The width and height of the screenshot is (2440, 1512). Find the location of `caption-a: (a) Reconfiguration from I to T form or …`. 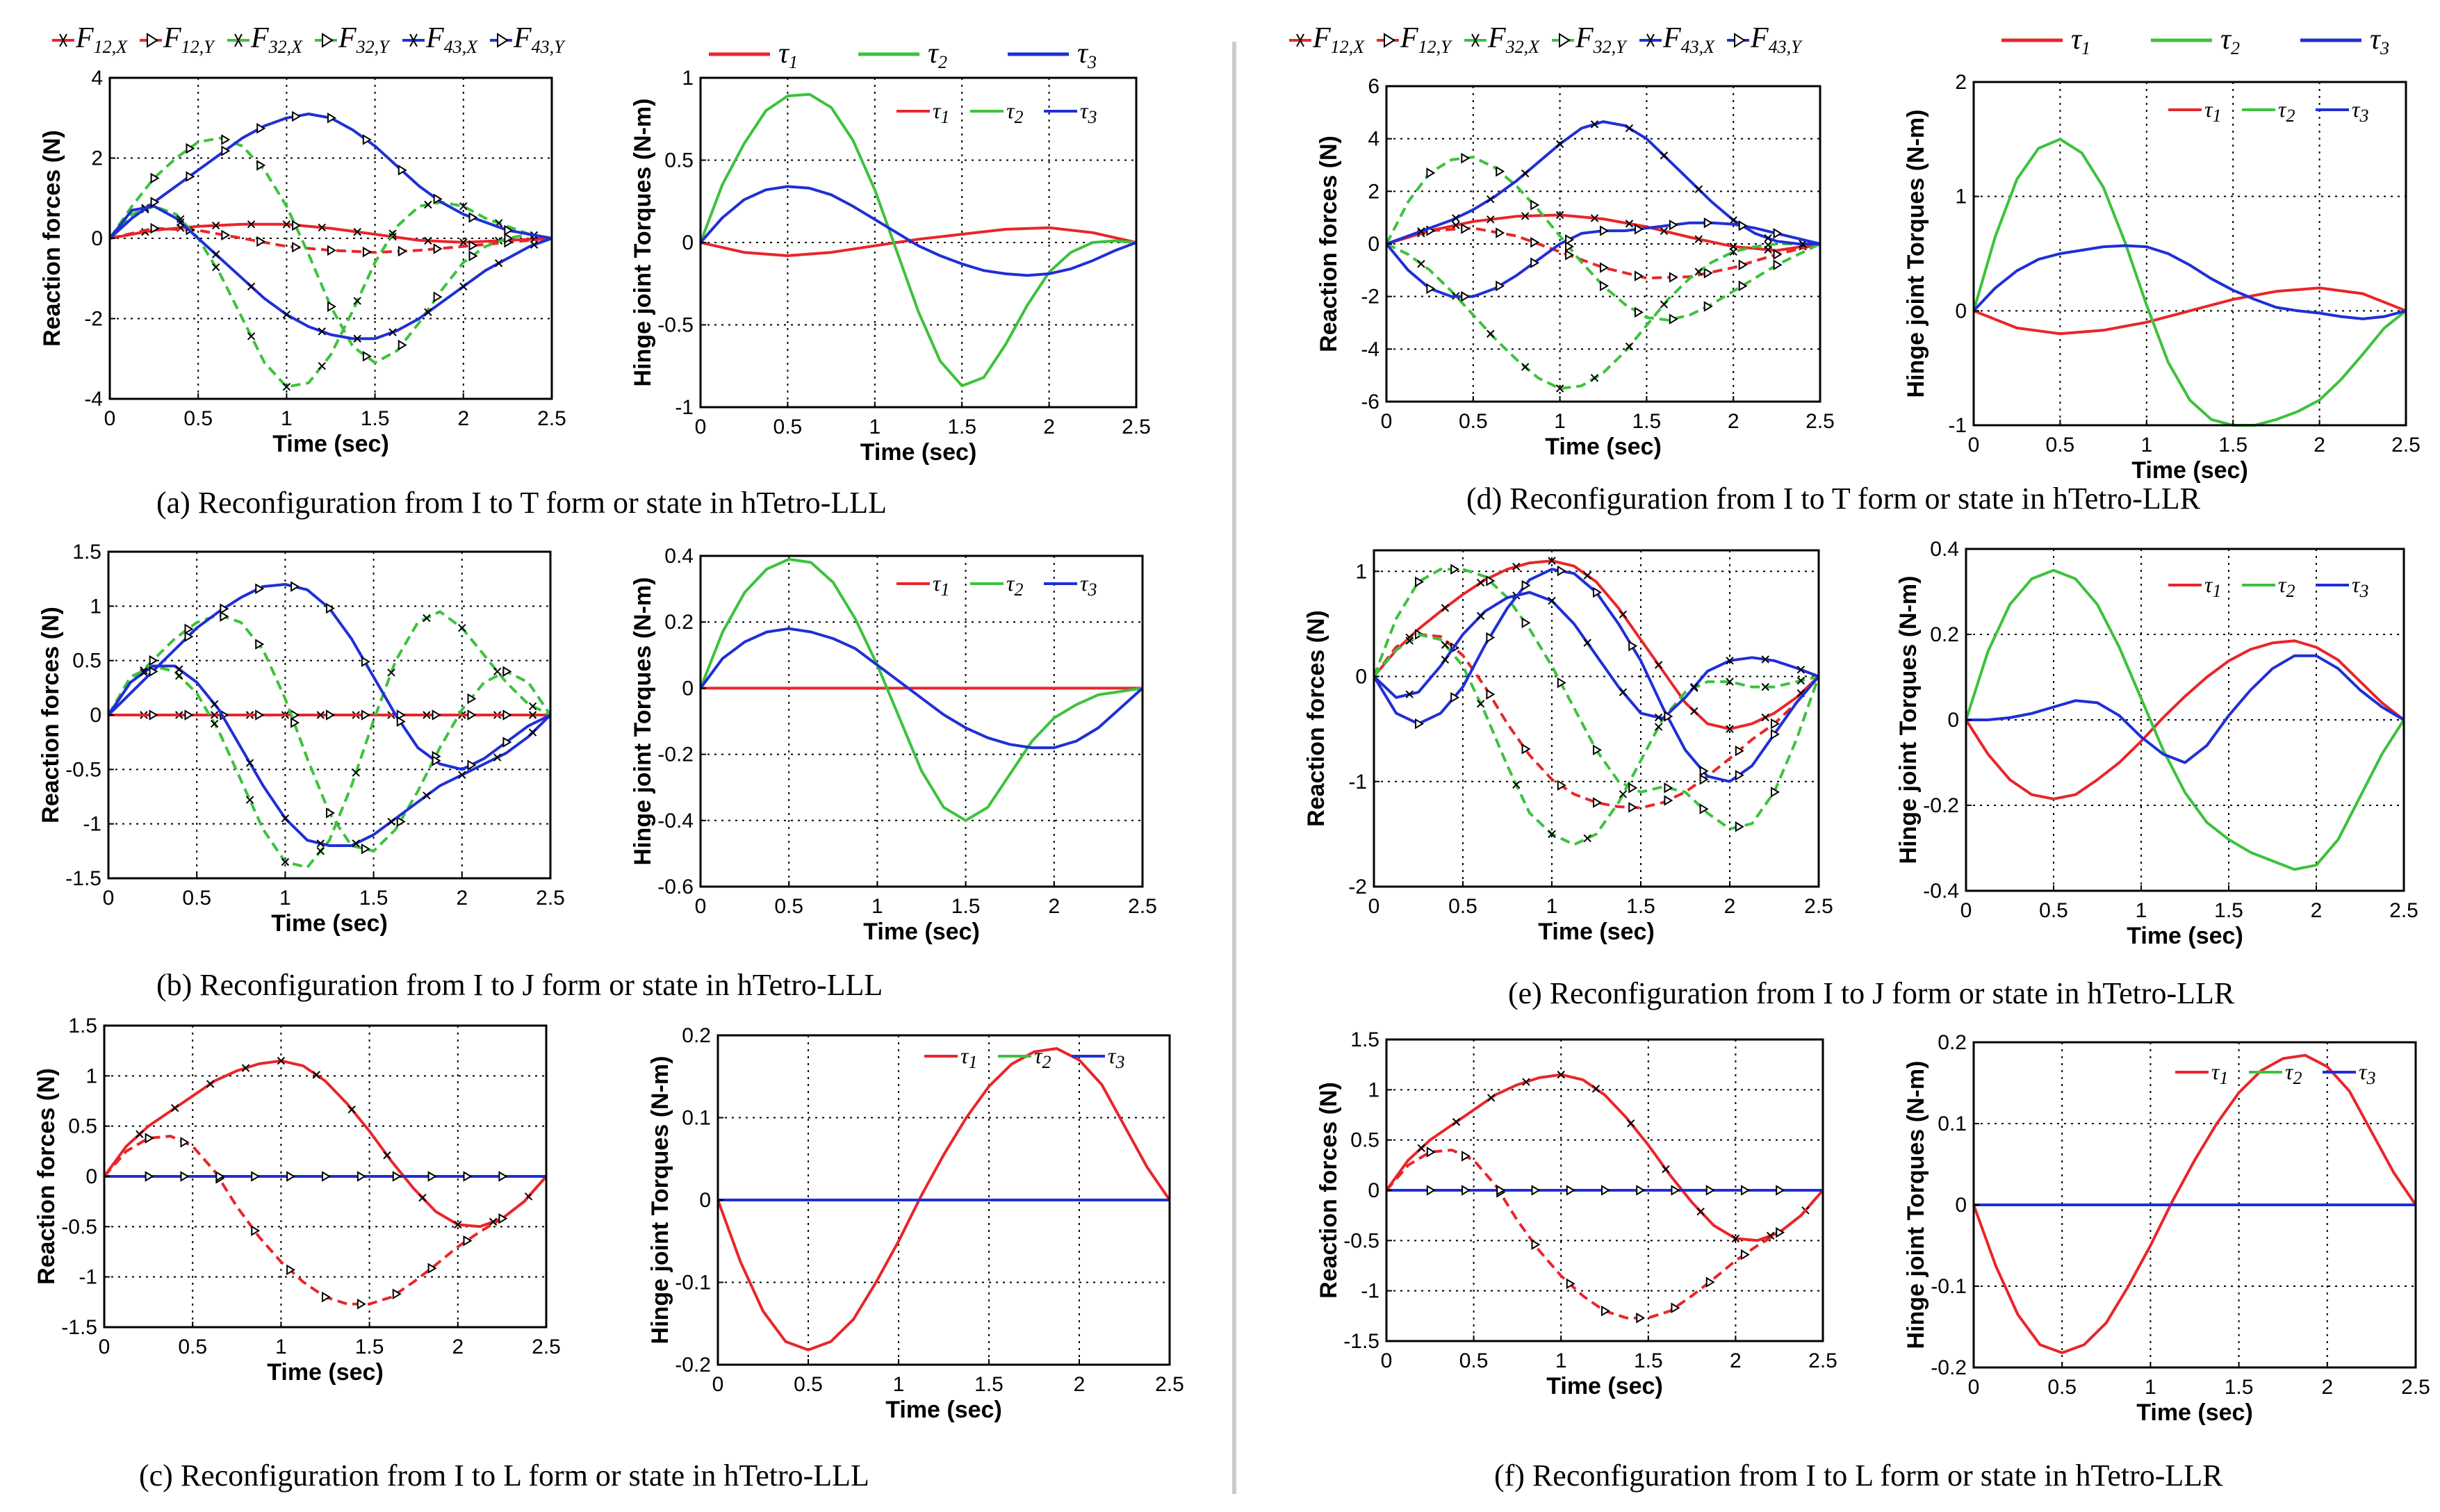

caption-a: (a) Reconfiguration from I to T form or … is located at coordinates (521, 503).